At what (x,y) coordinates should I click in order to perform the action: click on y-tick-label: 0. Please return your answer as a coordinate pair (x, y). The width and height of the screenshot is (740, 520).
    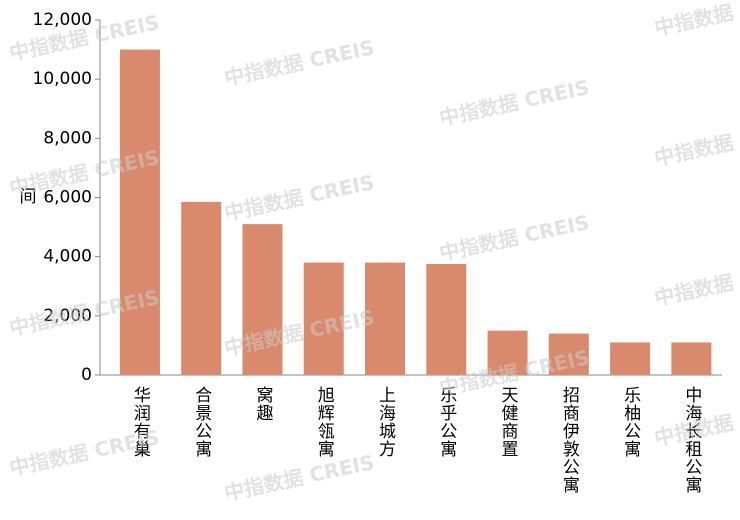
    Looking at the image, I should click on (86, 375).